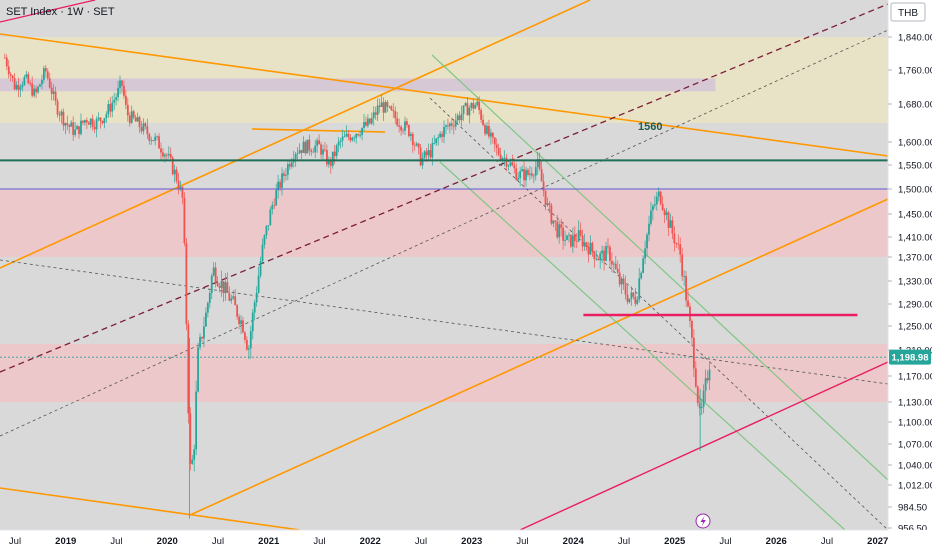 Image resolution: width=932 pixels, height=550 pixels. What do you see at coordinates (48, 11) in the screenshot?
I see `red-corner-line` at bounding box center [48, 11].